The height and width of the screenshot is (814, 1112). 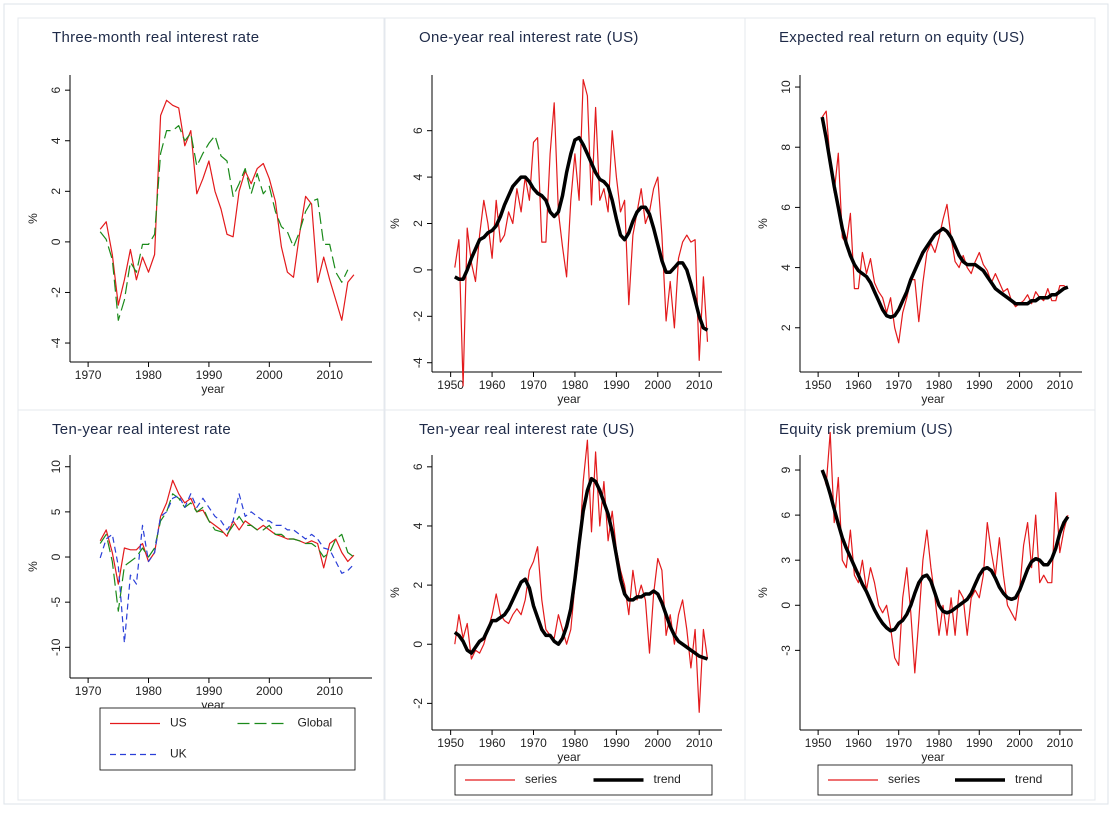 What do you see at coordinates (902, 37) in the screenshot?
I see `panel-title: Expected real return on equity (US)` at bounding box center [902, 37].